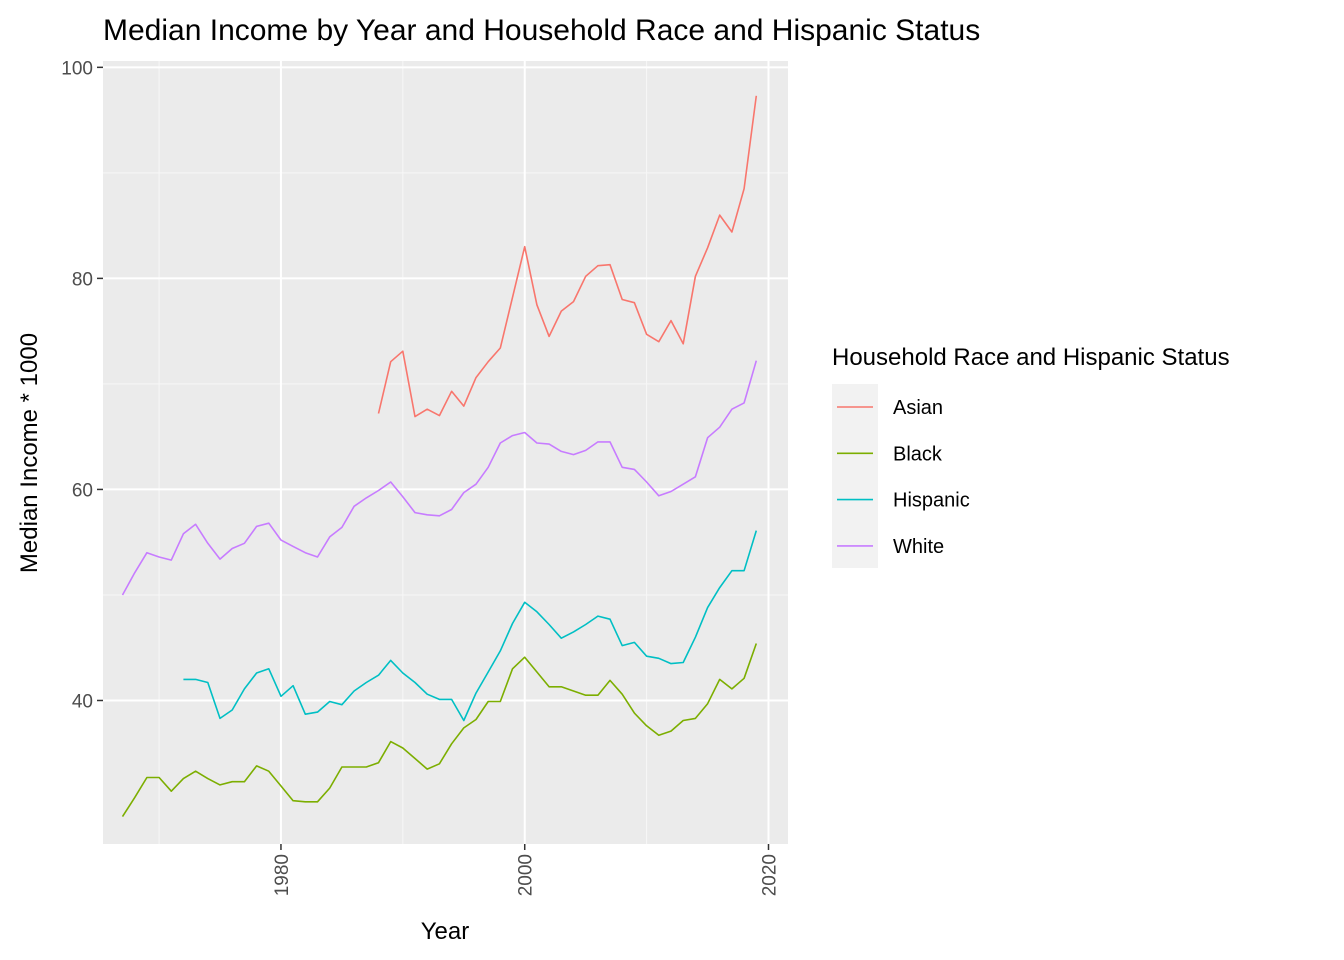 Image resolution: width=1344 pixels, height=960 pixels. What do you see at coordinates (931, 501) in the screenshot?
I see `legend-label-hispanic: Hispanic` at bounding box center [931, 501].